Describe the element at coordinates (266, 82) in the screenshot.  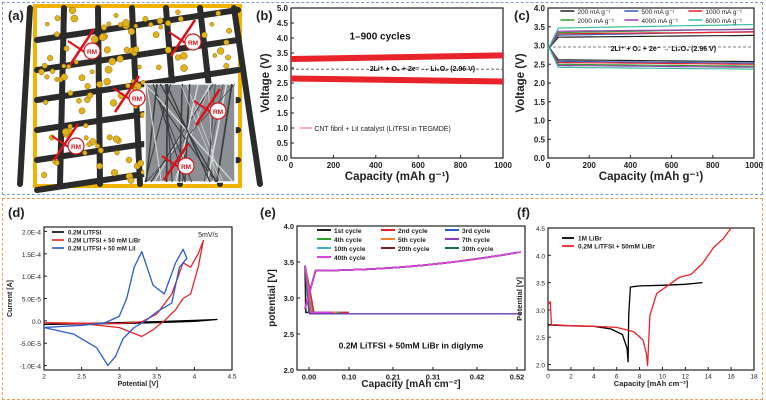
I see `y-axis-label: Voltage (V)` at that location.